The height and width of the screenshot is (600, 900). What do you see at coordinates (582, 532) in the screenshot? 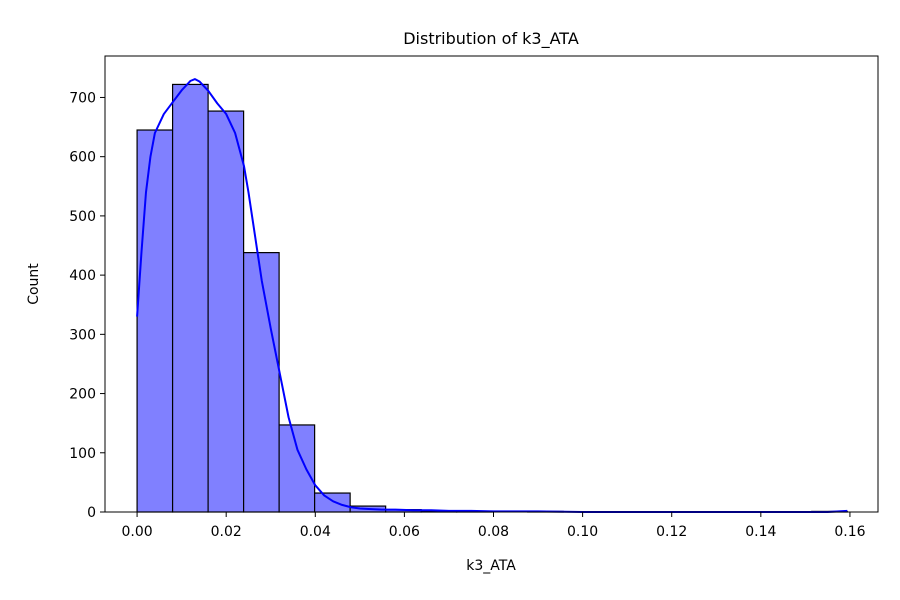
I see `x-tick-label: 0.10` at bounding box center [582, 532].